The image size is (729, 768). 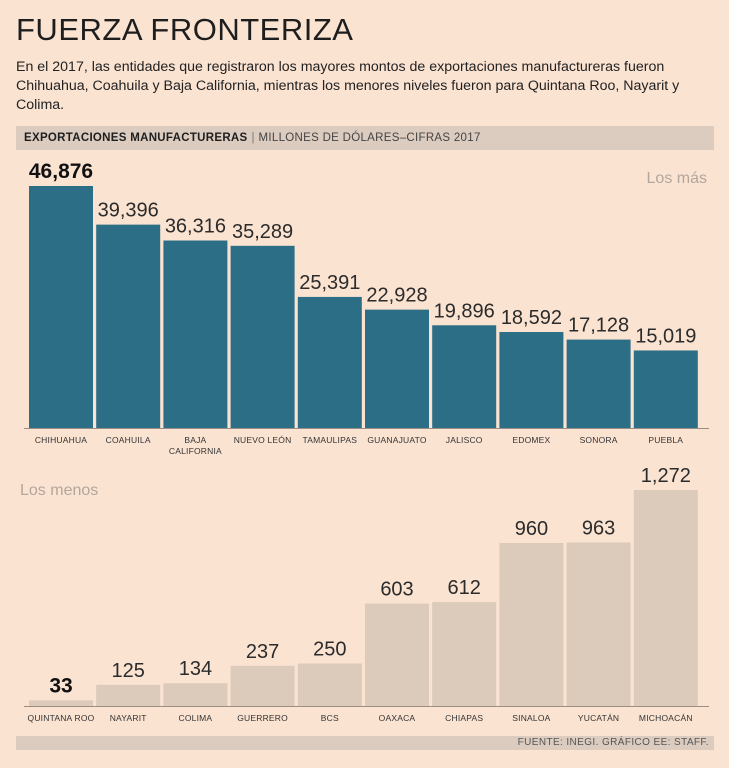 I want to click on category-label: COAHUILA, so click(x=128, y=440).